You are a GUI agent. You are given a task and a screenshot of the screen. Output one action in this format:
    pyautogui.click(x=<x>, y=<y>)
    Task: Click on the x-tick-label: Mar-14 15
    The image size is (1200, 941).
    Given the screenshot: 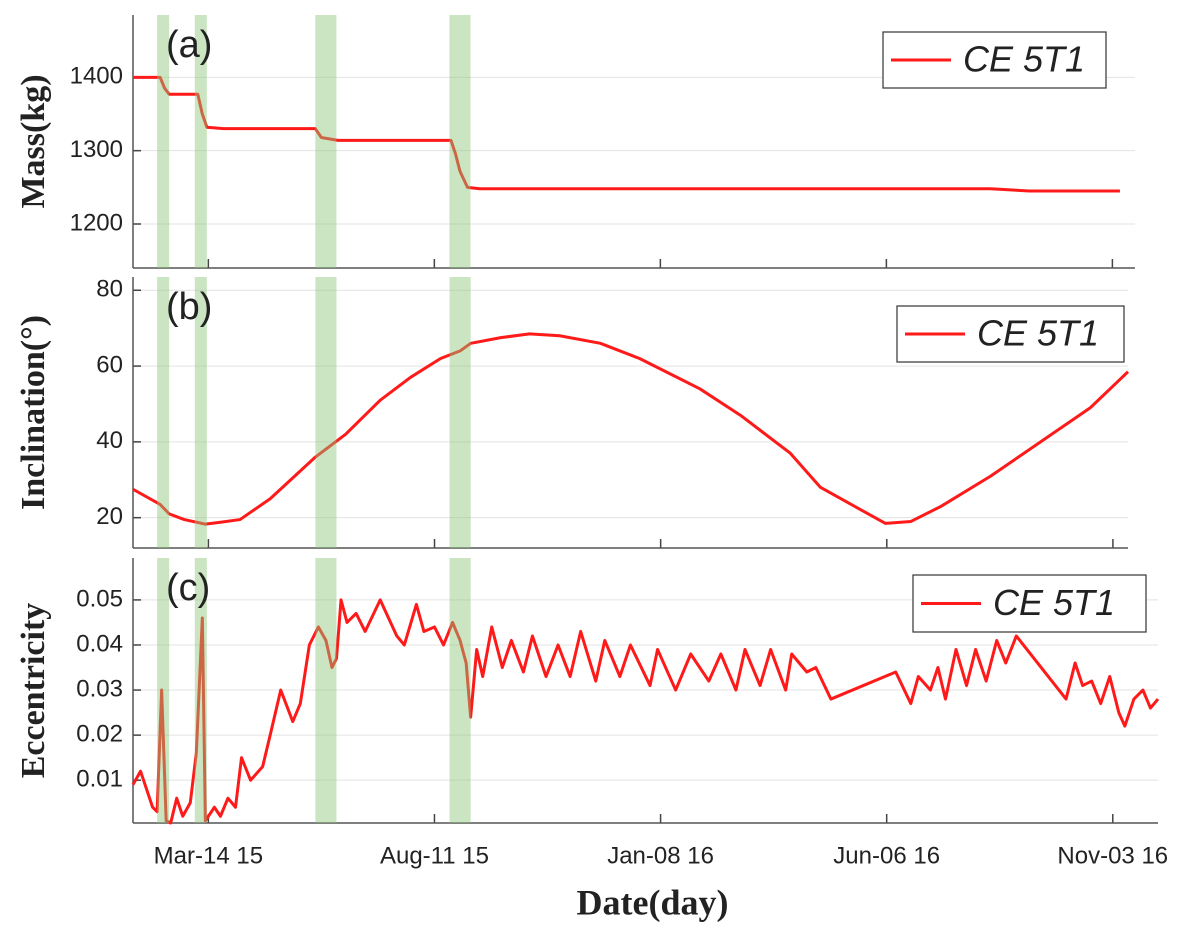 What is the action you would take?
    pyautogui.click(x=208, y=855)
    